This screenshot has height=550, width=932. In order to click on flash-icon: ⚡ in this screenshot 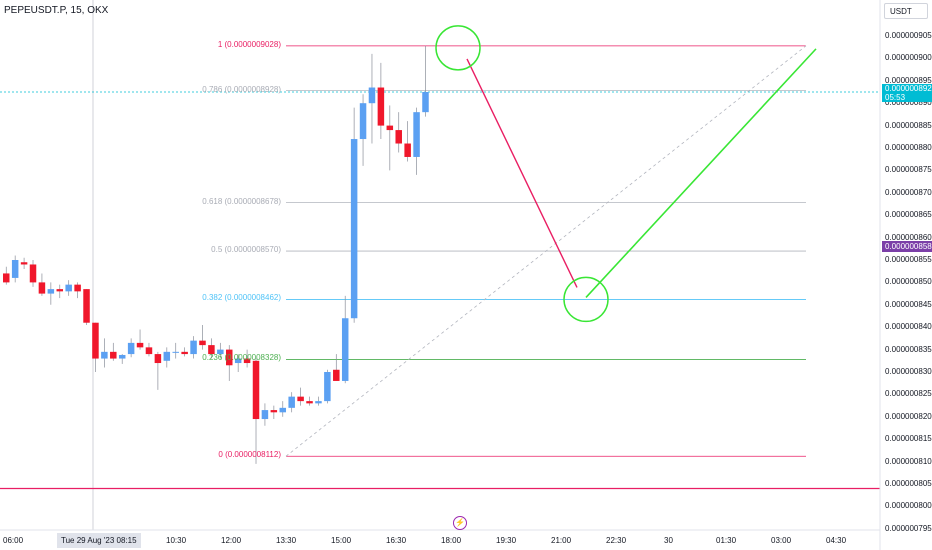, I will do `click(460, 523)`.